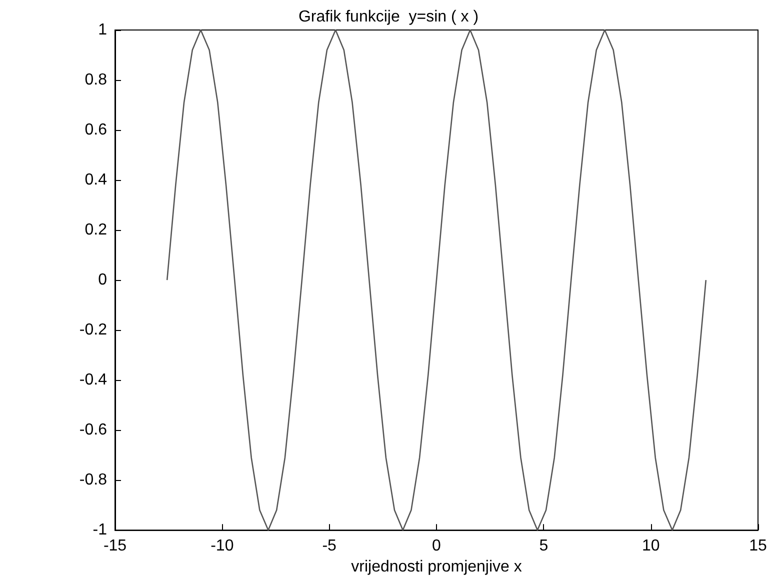 This screenshot has width=777, height=580. What do you see at coordinates (103, 280) in the screenshot?
I see `y-tick-label: 0` at bounding box center [103, 280].